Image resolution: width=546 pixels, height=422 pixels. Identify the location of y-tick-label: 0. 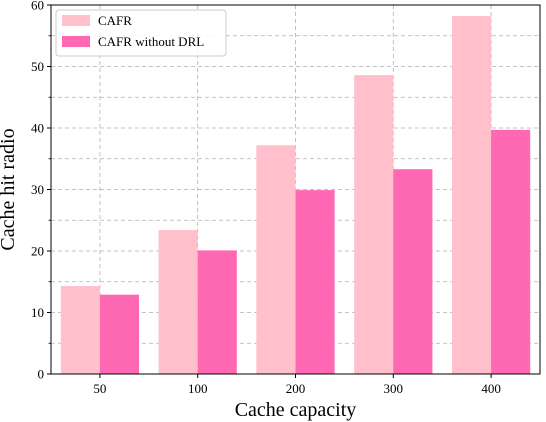
(41, 374).